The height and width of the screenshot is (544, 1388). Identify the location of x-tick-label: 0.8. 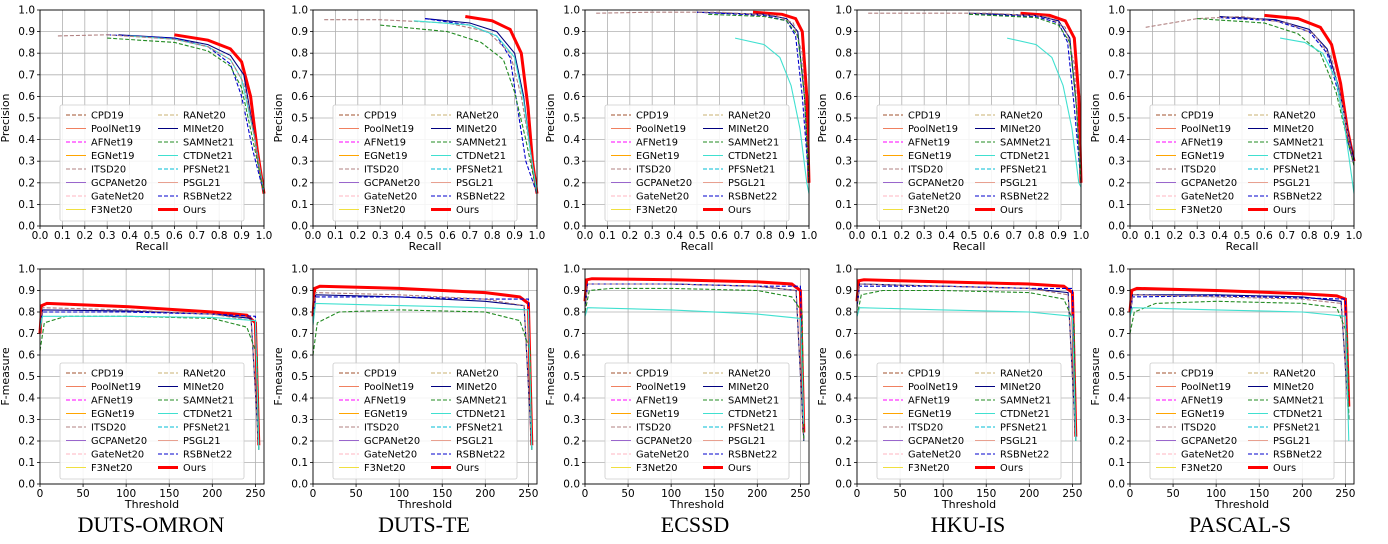
(1309, 236).